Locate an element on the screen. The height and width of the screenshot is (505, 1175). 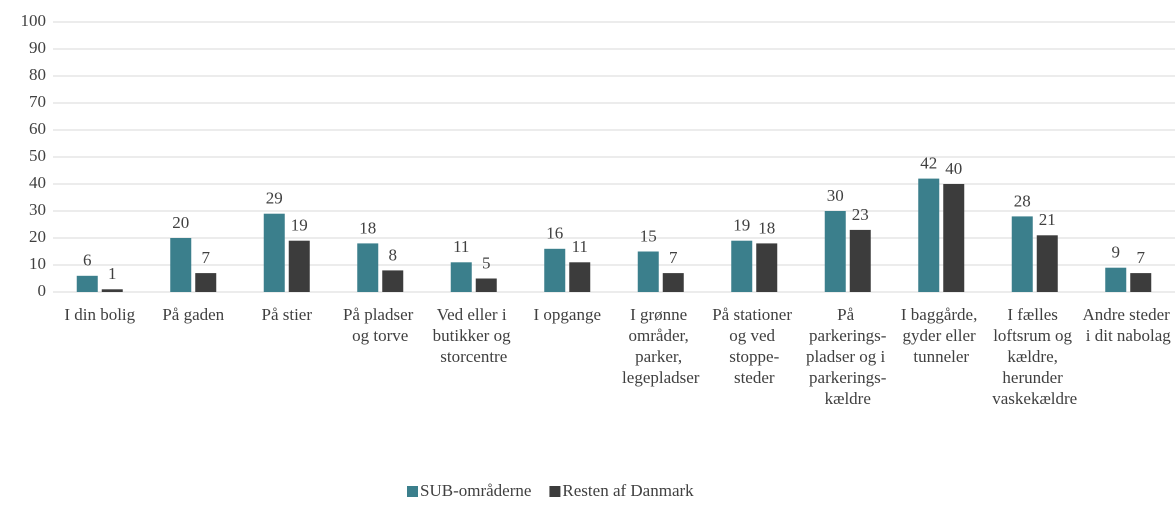
data-label: 29 is located at coordinates (274, 198).